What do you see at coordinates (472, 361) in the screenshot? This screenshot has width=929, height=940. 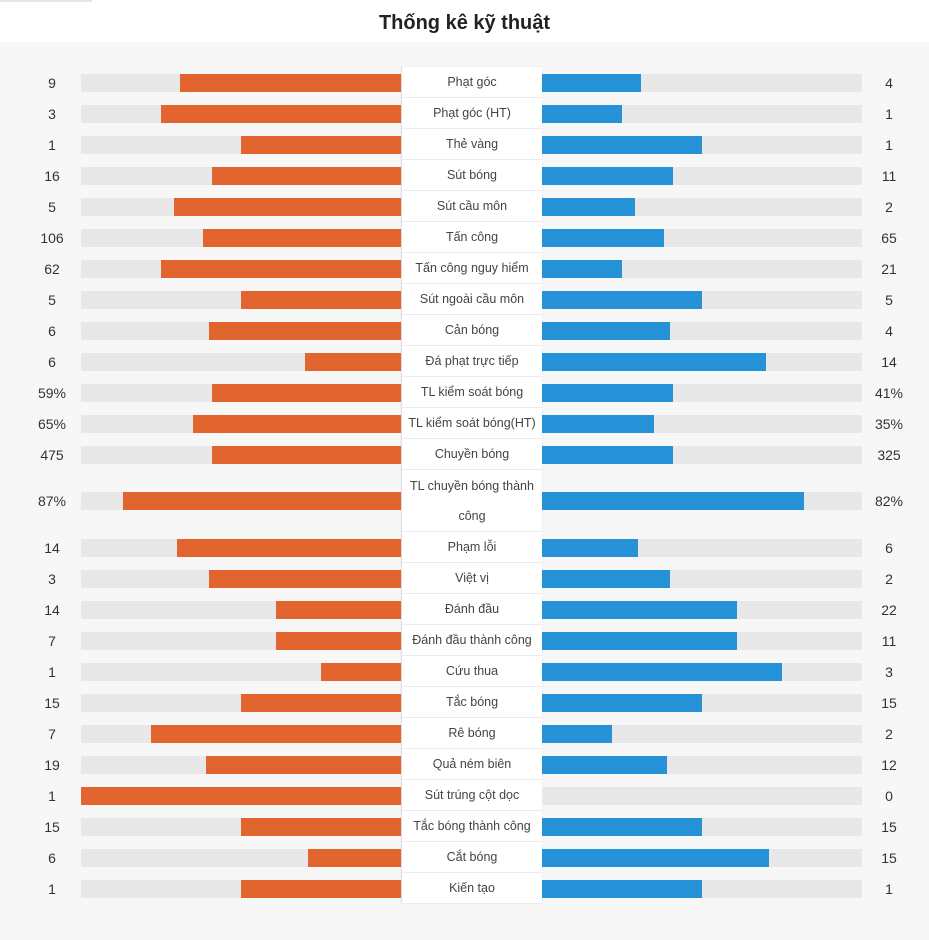 I see `stat-label: Đá phạt trực tiếp` at bounding box center [472, 361].